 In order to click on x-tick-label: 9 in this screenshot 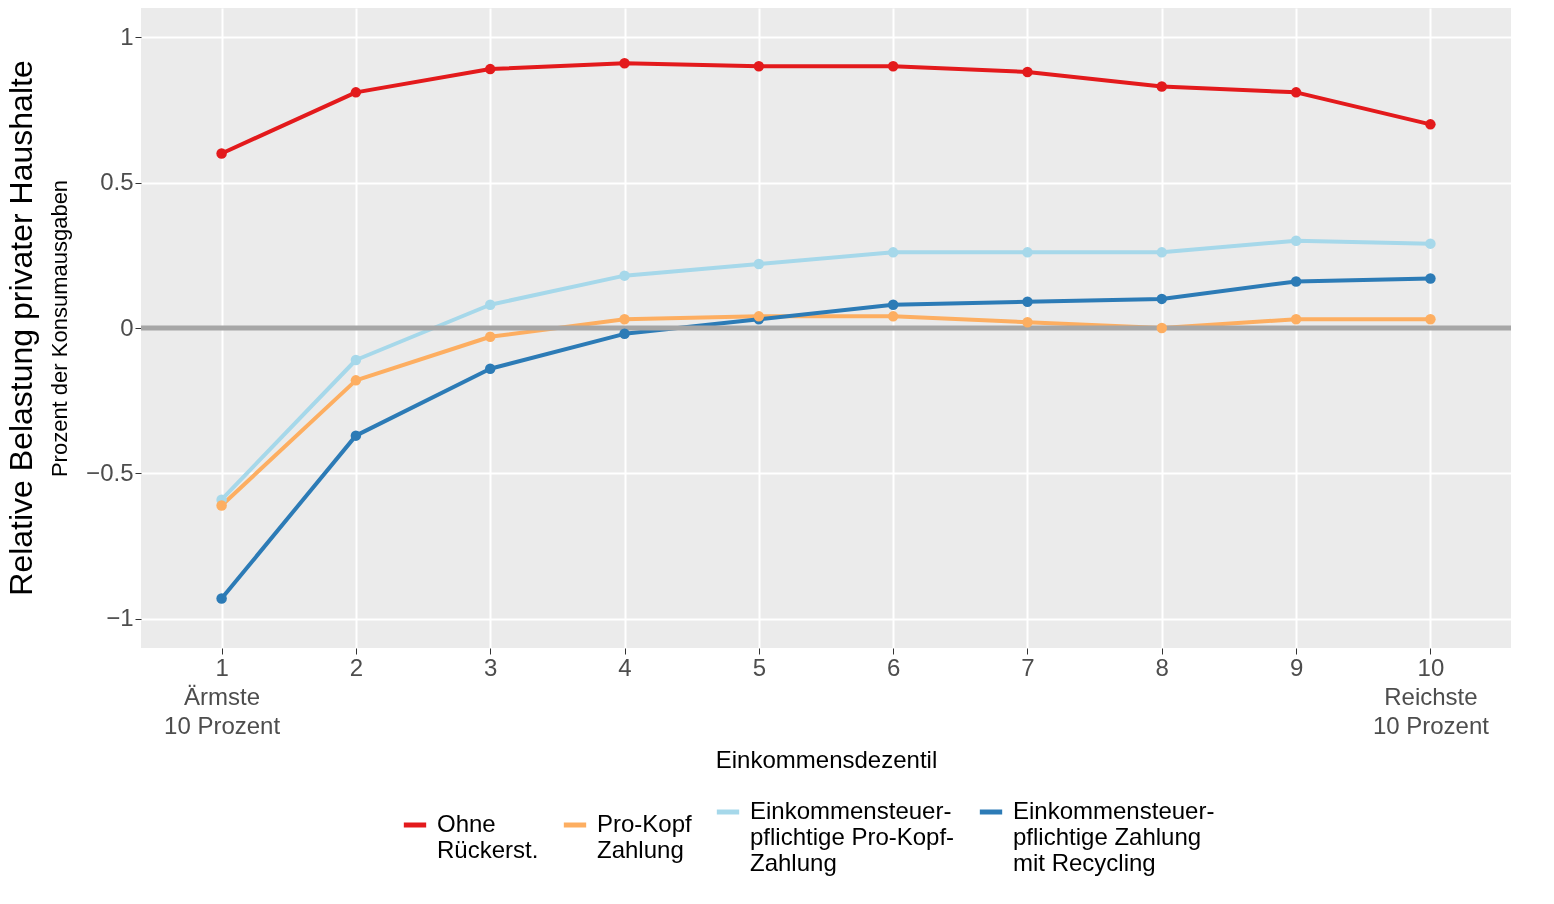, I will do `click(1296, 667)`.